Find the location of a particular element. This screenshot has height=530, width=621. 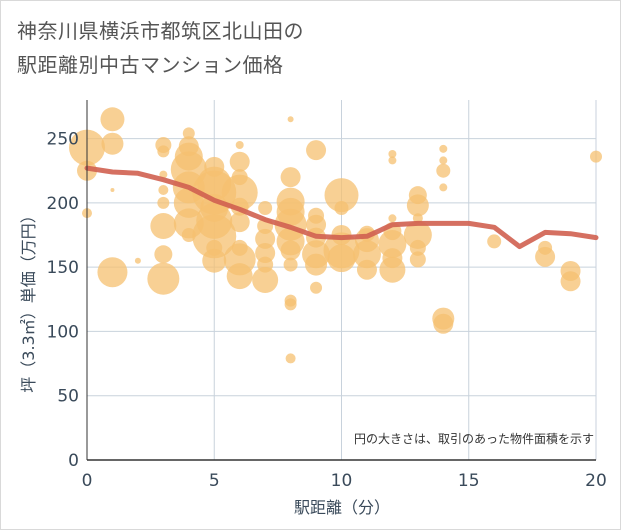

bubble-size-note: 円の大きさは、取引のあった物件面積を示す is located at coordinates (474, 438).